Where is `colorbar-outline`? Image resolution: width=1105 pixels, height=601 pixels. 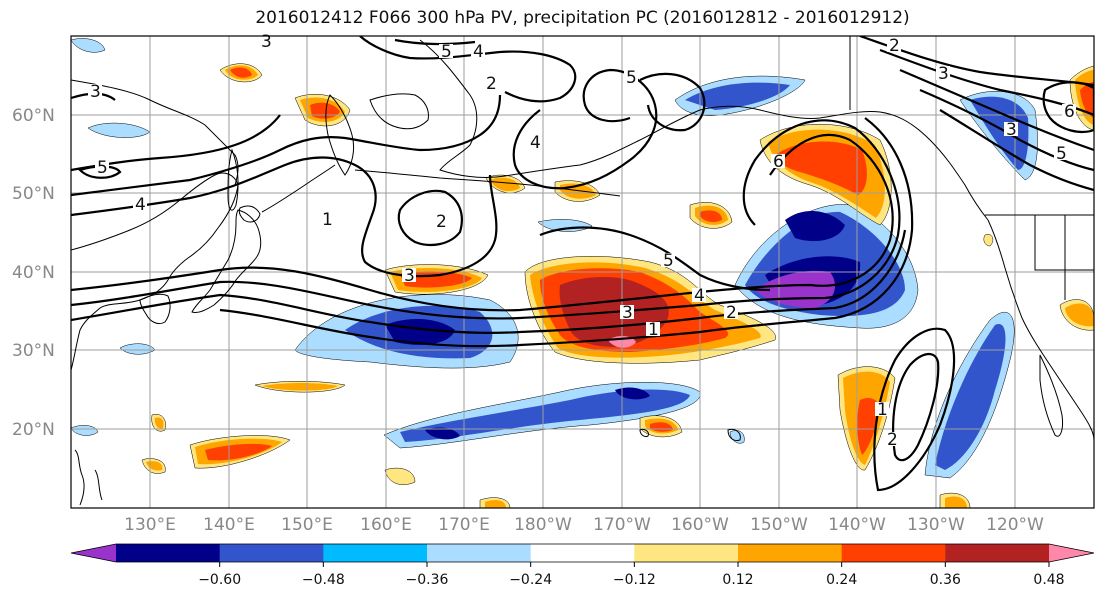
colorbar-outline is located at coordinates (582, 553).